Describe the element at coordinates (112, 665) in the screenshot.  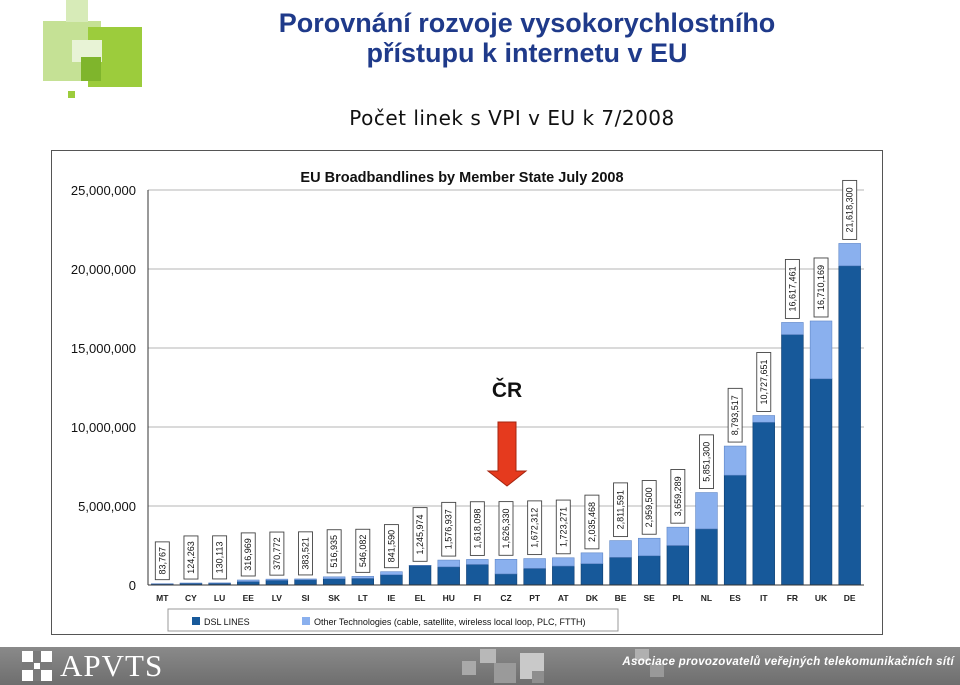
I see `apvts-logo-text: APVTS` at that location.